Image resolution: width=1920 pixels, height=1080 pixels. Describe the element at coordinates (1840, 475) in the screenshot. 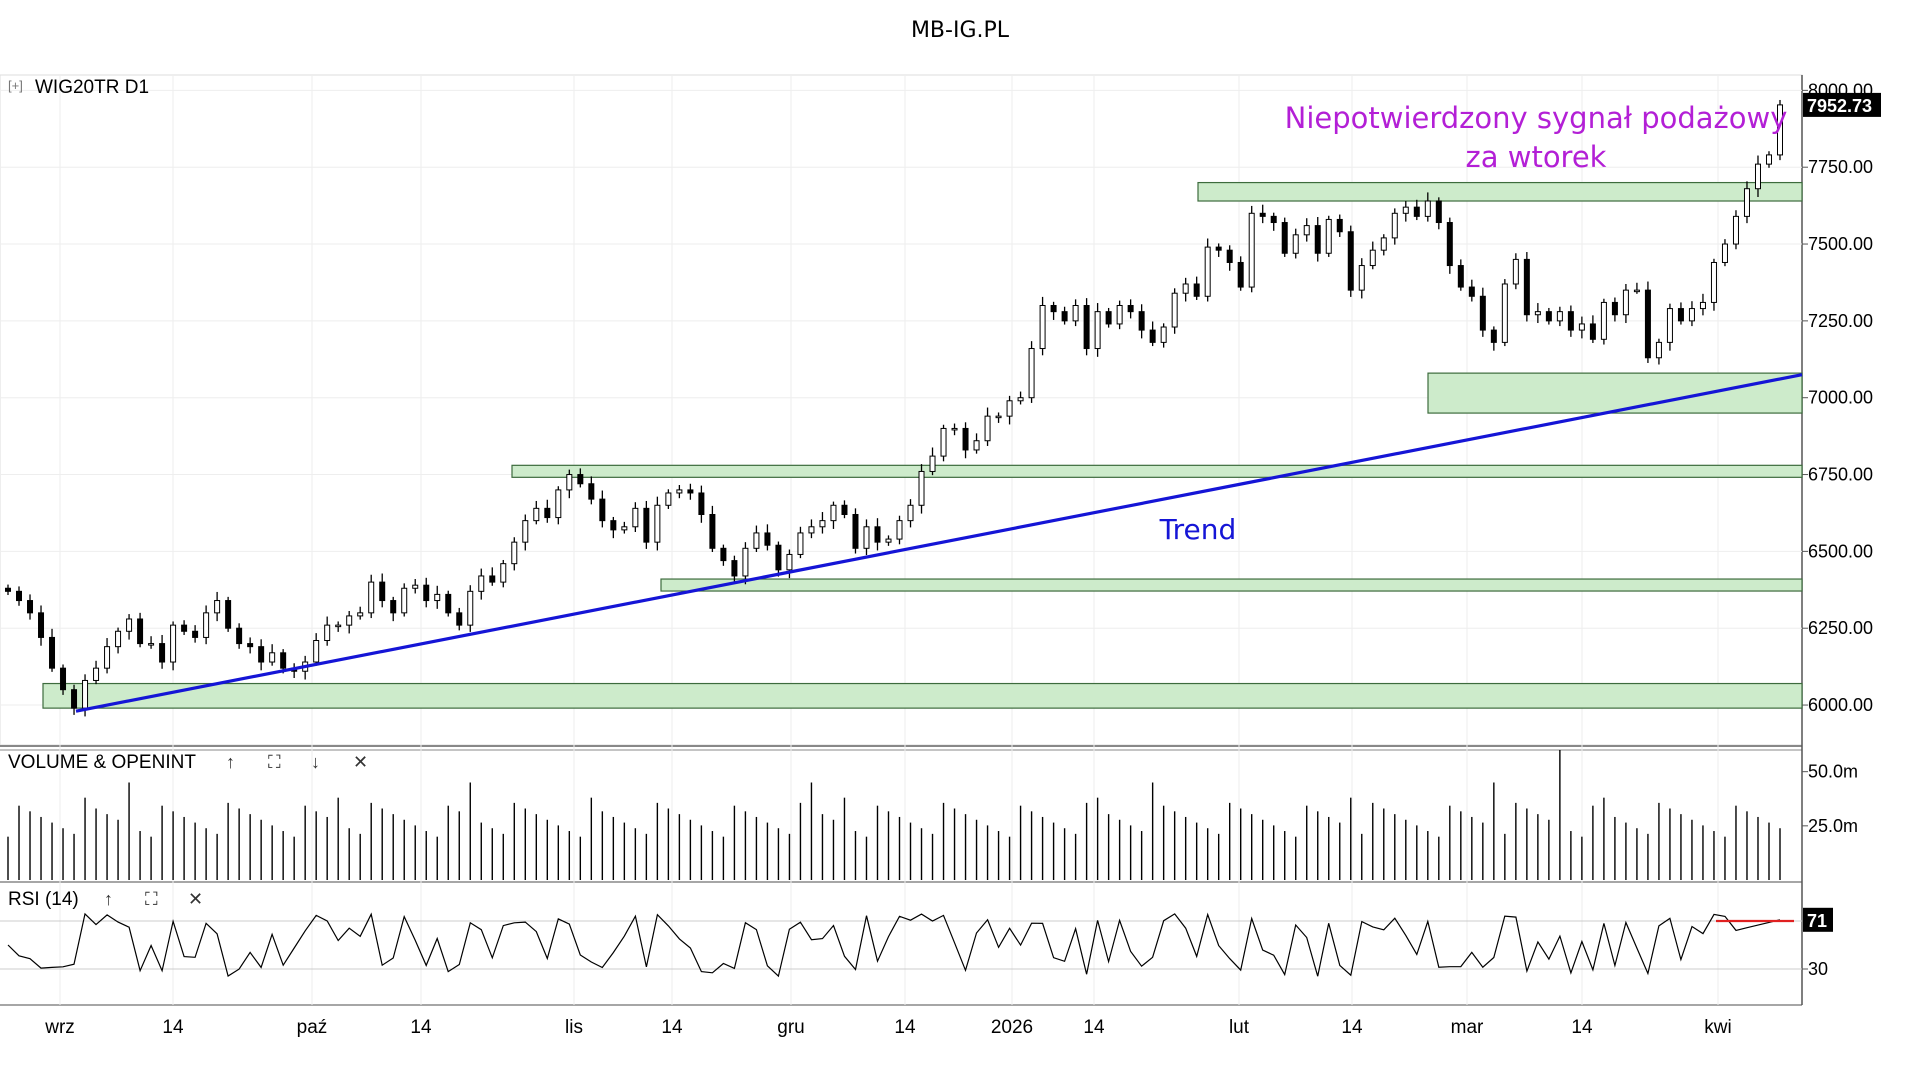

I see `y-tick-label: 6750.00` at that location.